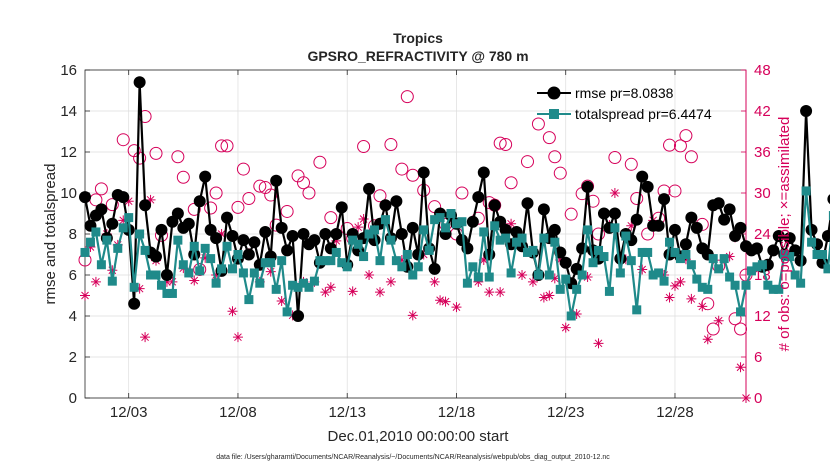 The image size is (830, 470). Describe the element at coordinates (762, 193) in the screenshot. I see `y2-tick-label: 30` at that location.